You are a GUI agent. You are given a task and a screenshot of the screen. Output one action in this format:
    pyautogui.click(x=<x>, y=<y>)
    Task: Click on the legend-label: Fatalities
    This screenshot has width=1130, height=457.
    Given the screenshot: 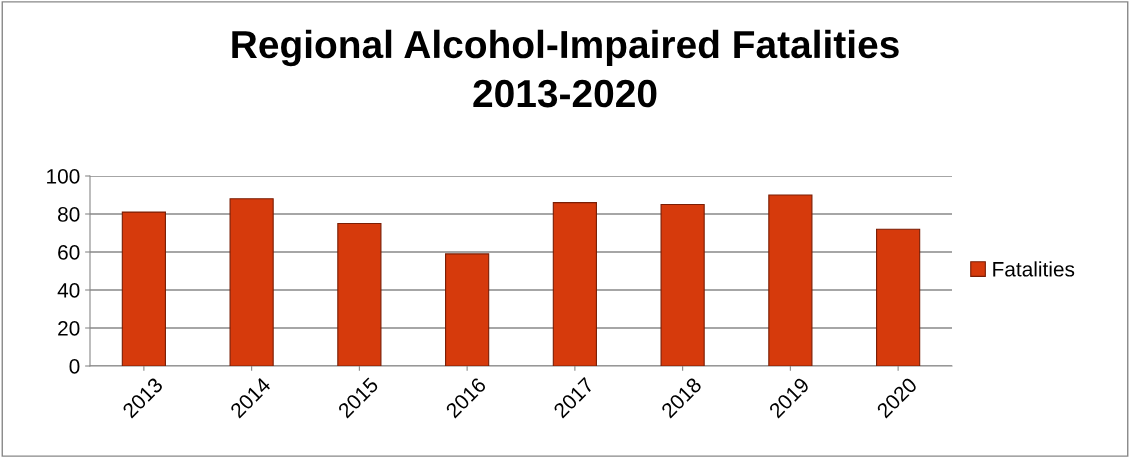 What is the action you would take?
    pyautogui.click(x=1034, y=269)
    